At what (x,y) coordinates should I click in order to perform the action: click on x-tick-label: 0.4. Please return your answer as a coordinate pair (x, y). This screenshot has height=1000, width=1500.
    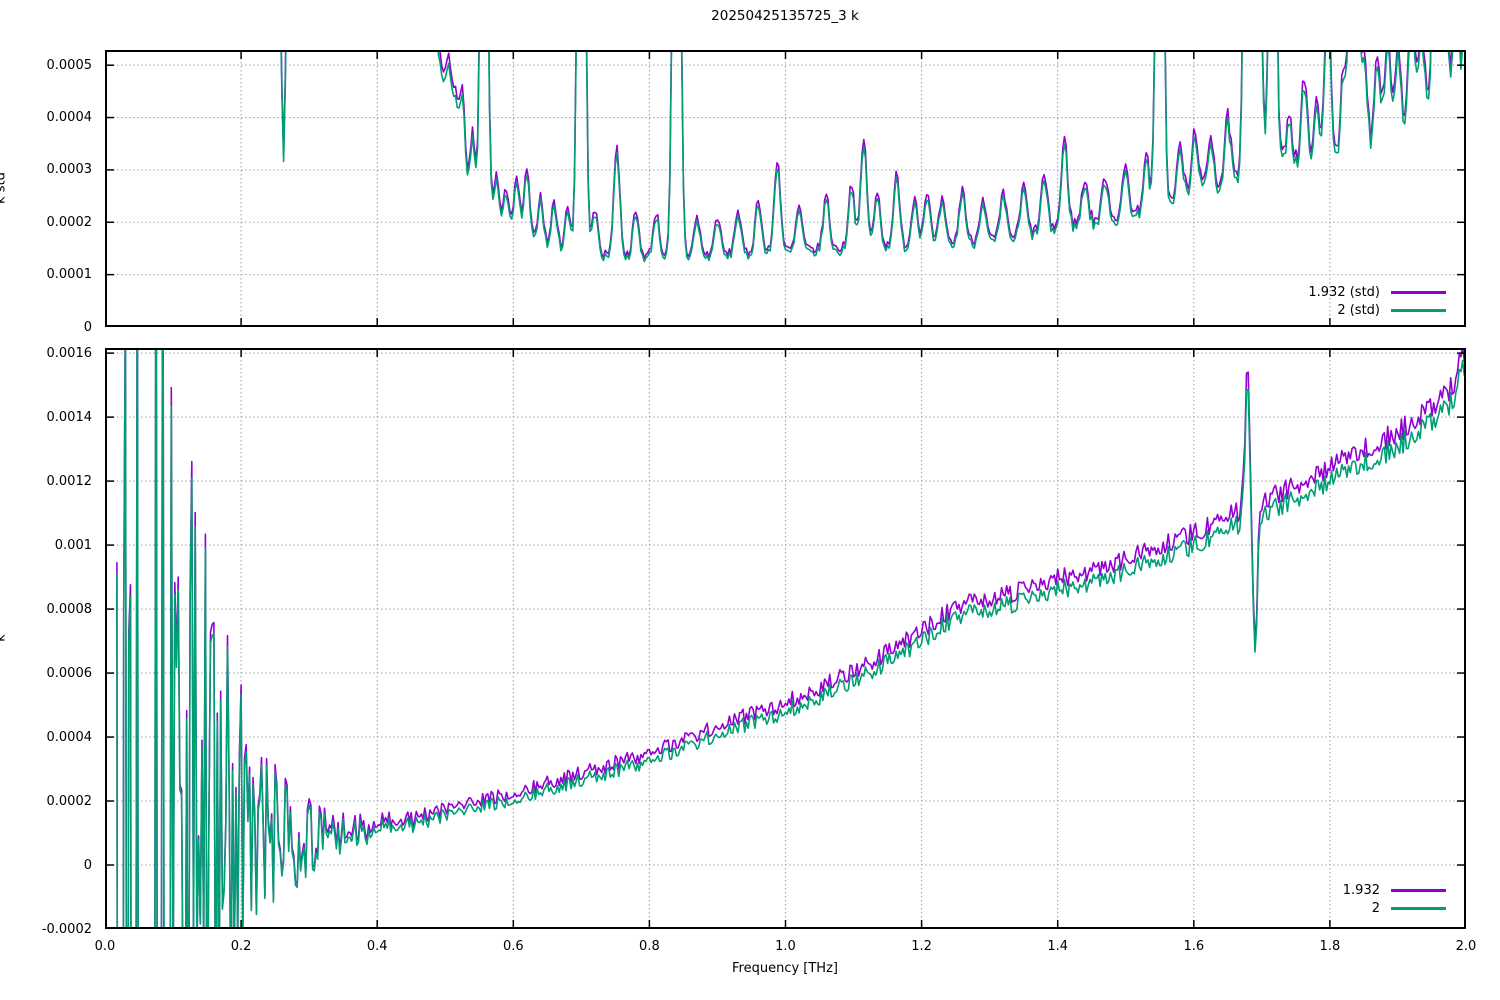
    Looking at the image, I should click on (377, 946).